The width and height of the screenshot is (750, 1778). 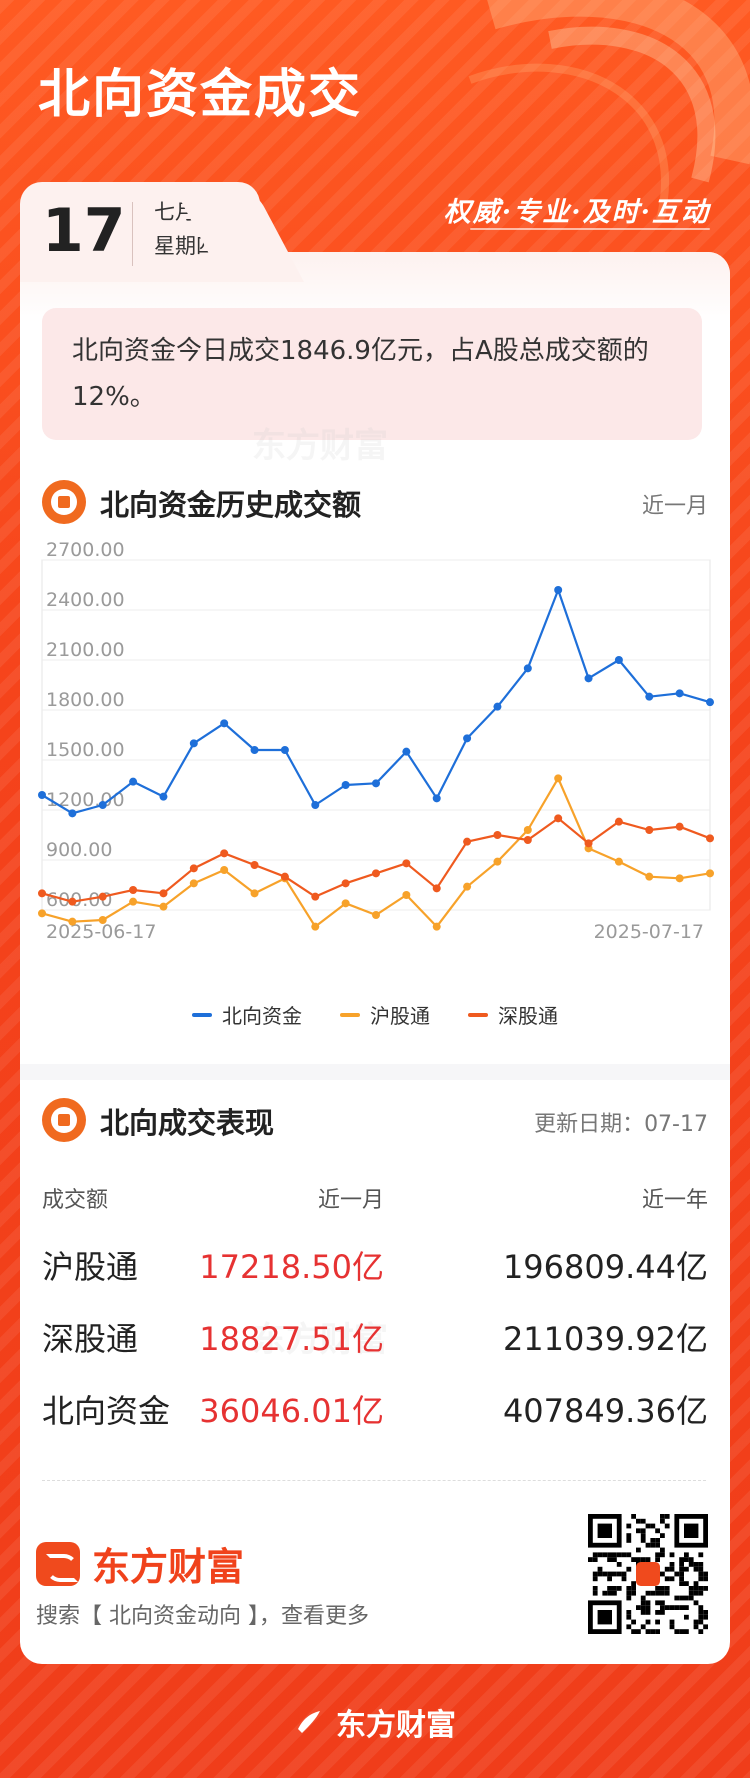 I want to click on watermark-logo: 东方财富, so click(x=320, y=446).